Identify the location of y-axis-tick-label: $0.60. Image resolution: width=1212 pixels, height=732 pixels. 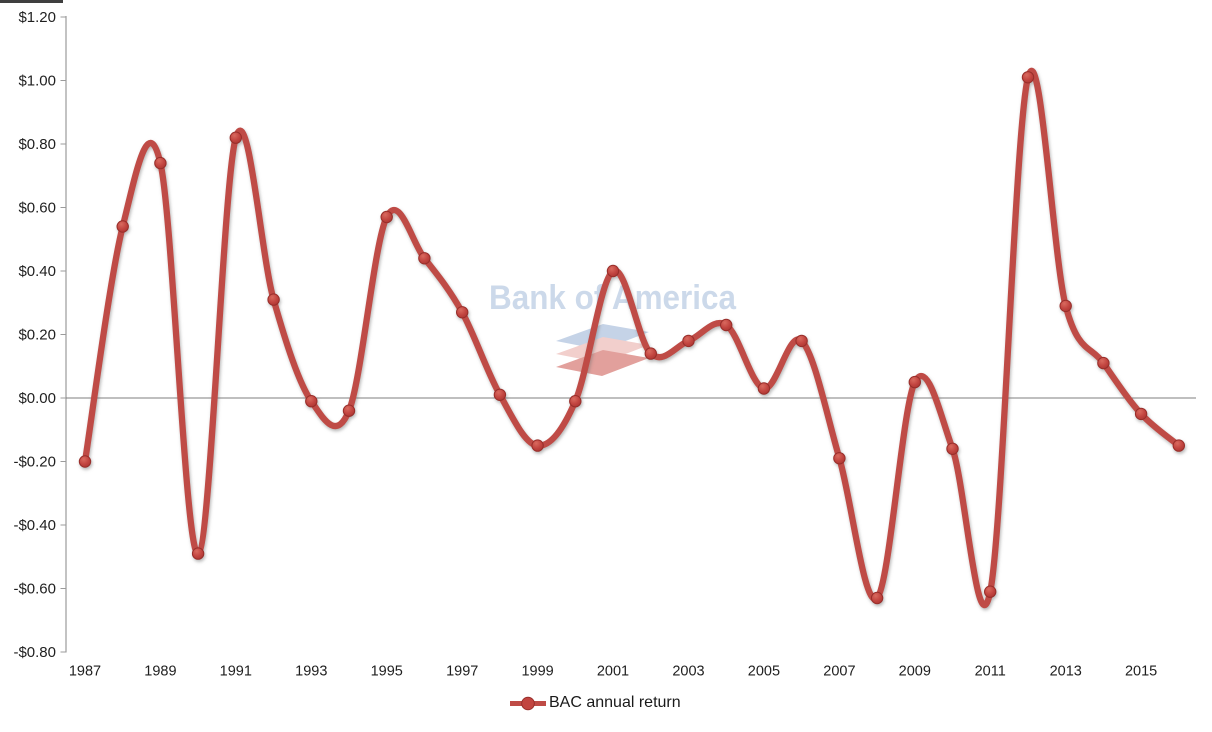
(37, 208).